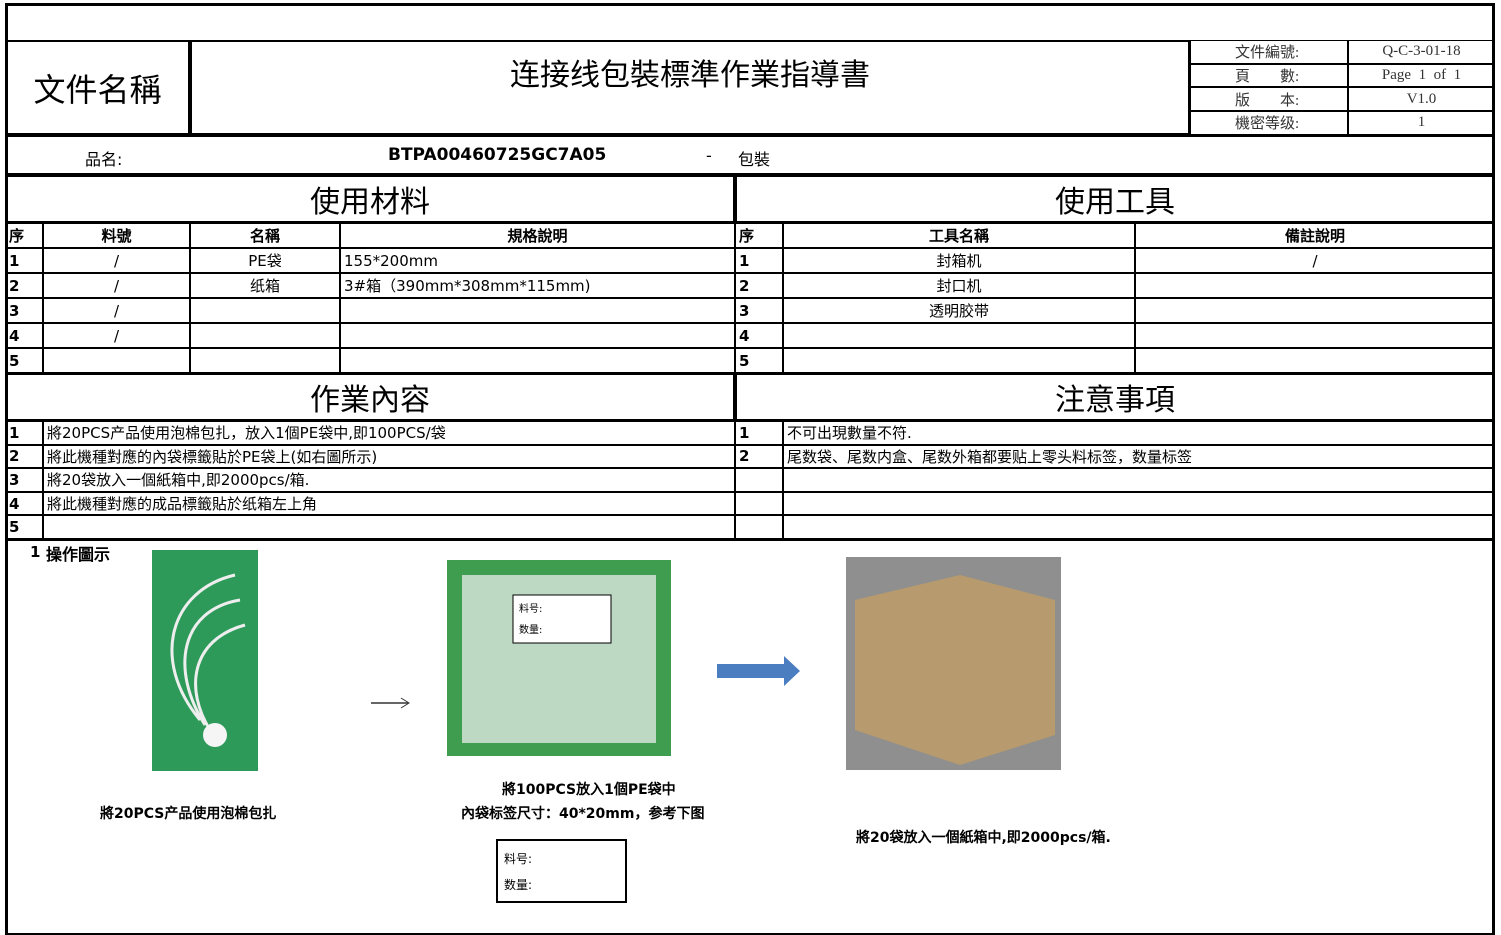 The width and height of the screenshot is (1501, 935). I want to click on product-row, so click(750, 155).